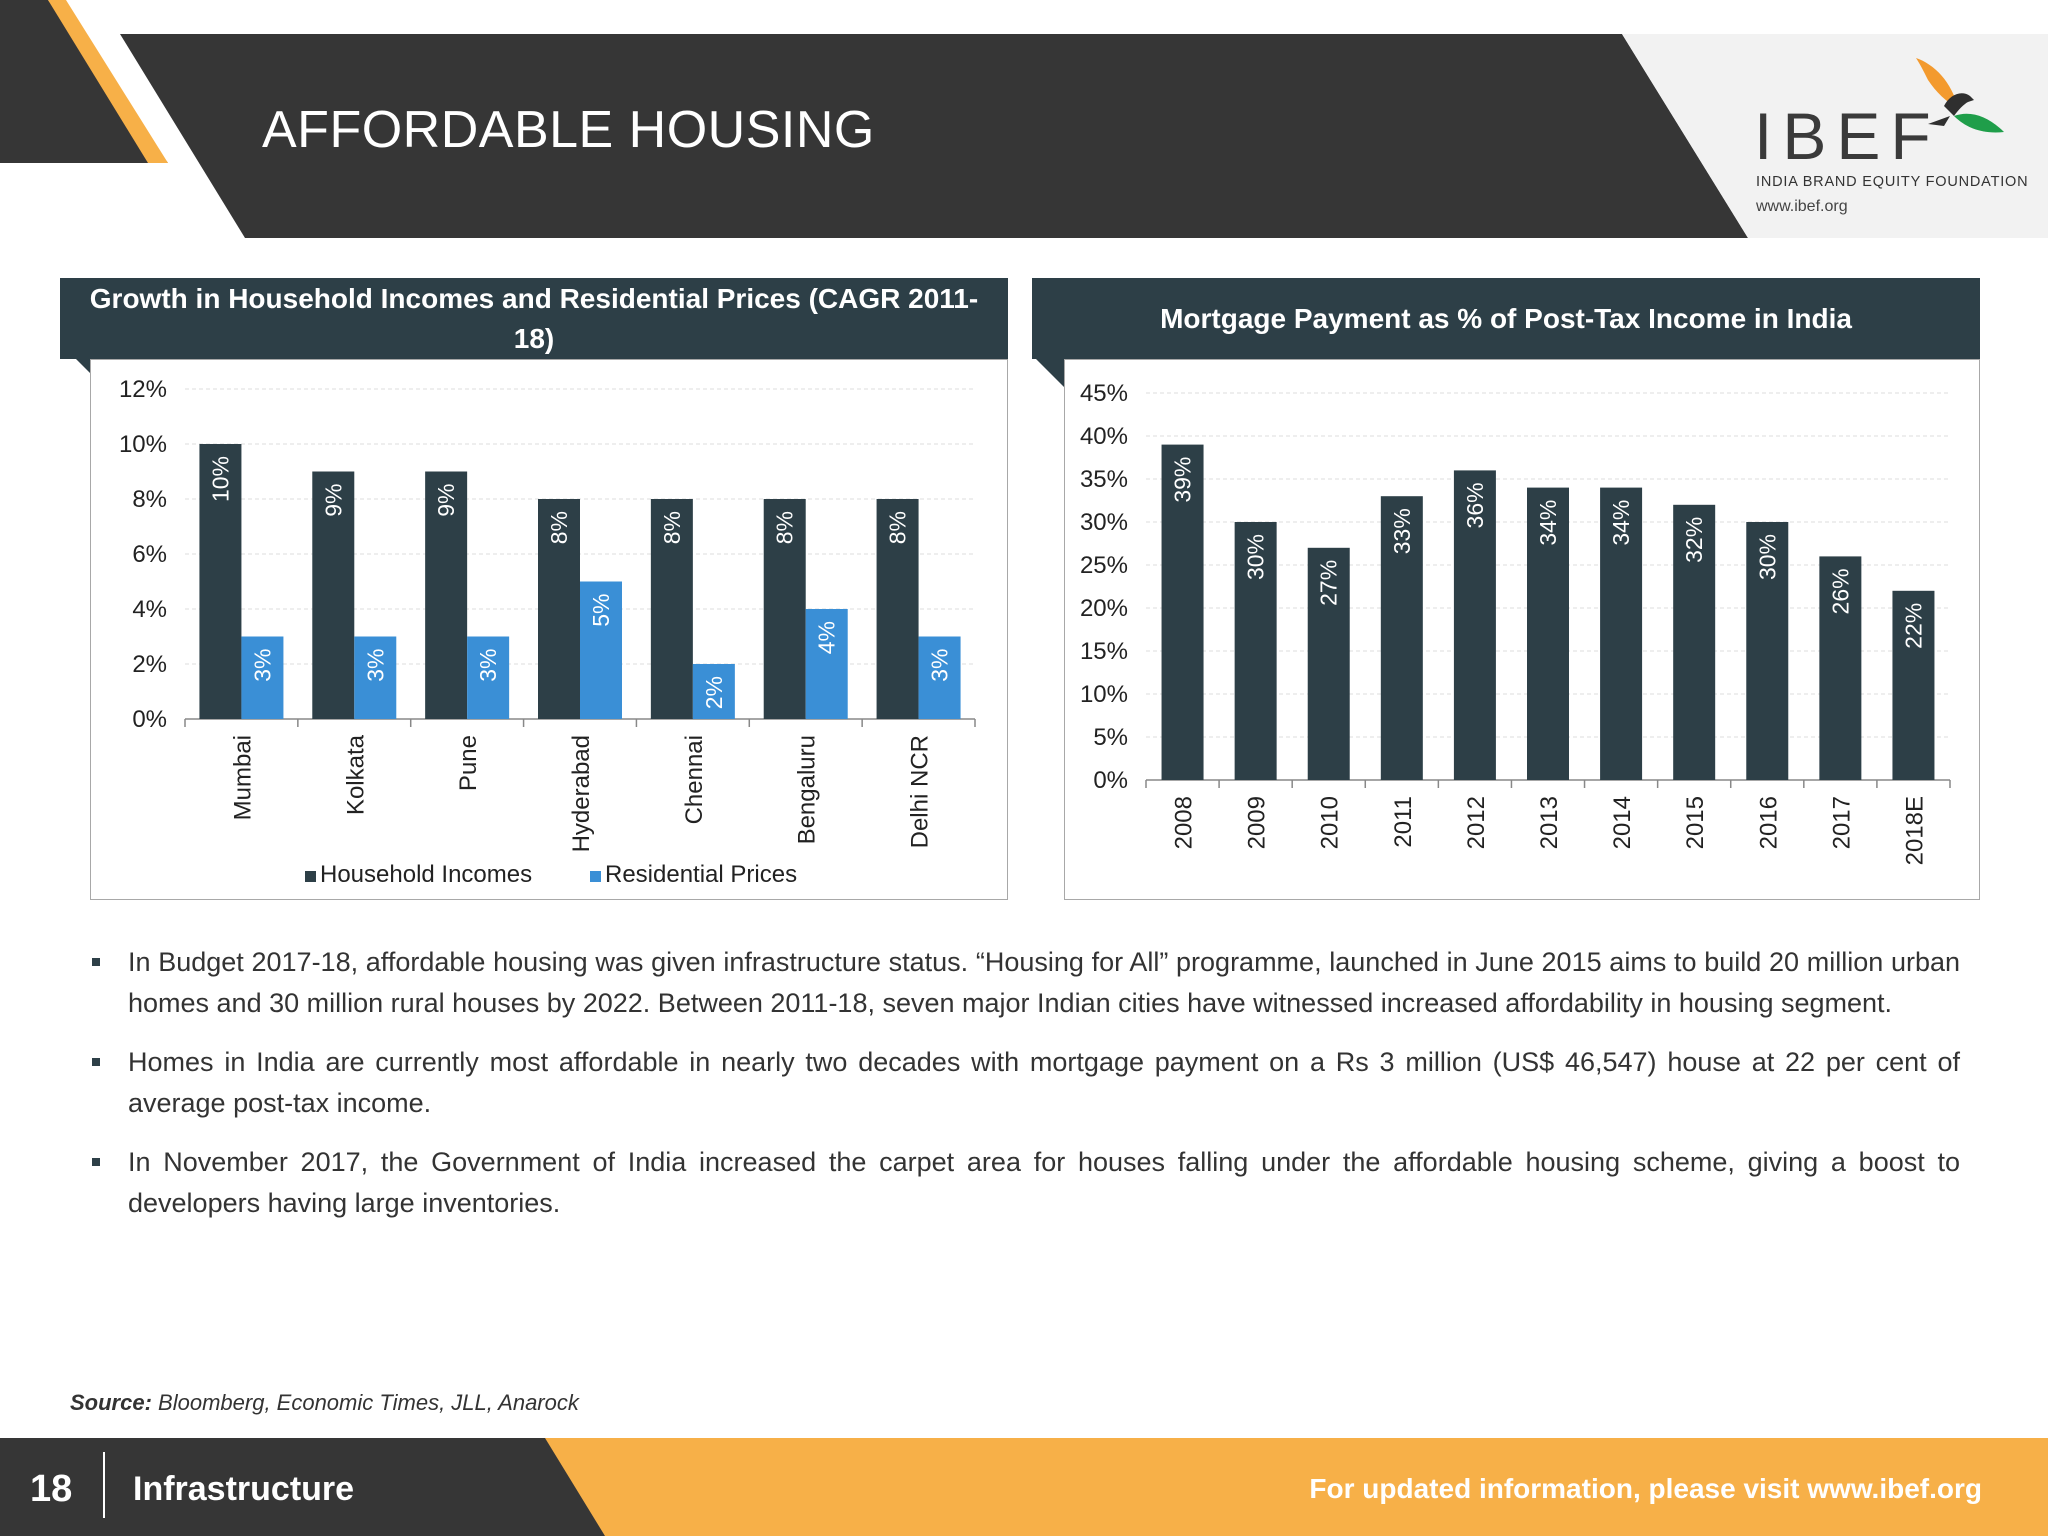 This screenshot has height=1536, width=2048. I want to click on y-tick-label: 5%, so click(1110, 737).